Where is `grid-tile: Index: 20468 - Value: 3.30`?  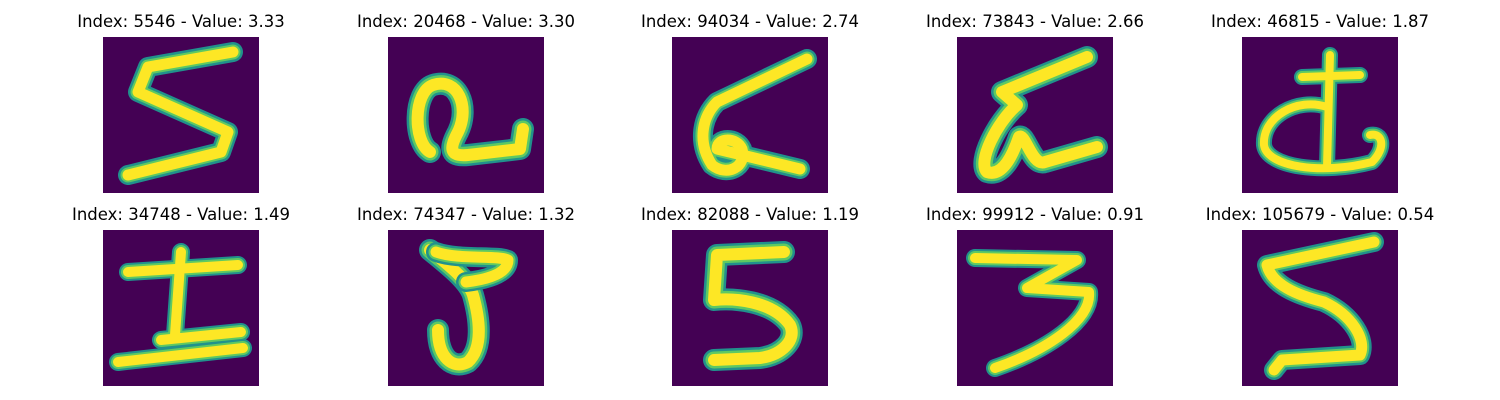 grid-tile: Index: 20468 - Value: 3.30 is located at coordinates (466, 107).